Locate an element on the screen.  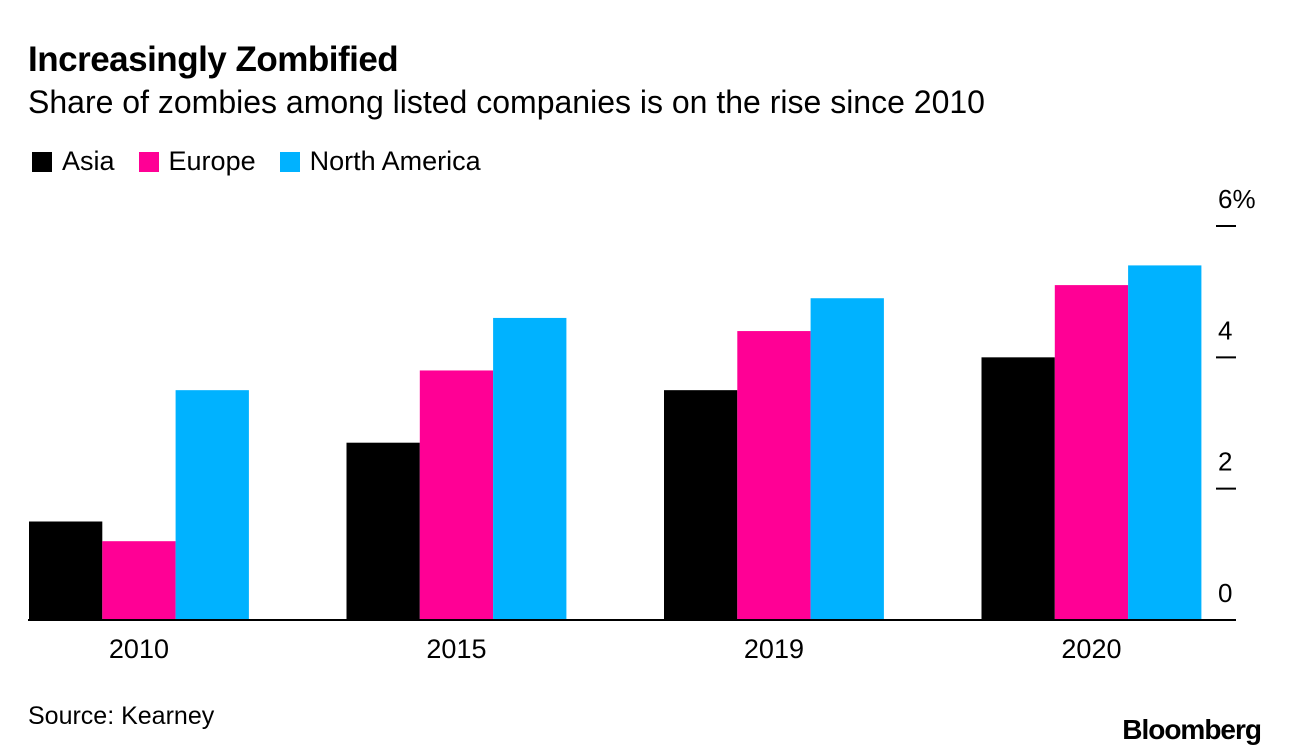
source-note: Source: Kearney is located at coordinates (121, 716).